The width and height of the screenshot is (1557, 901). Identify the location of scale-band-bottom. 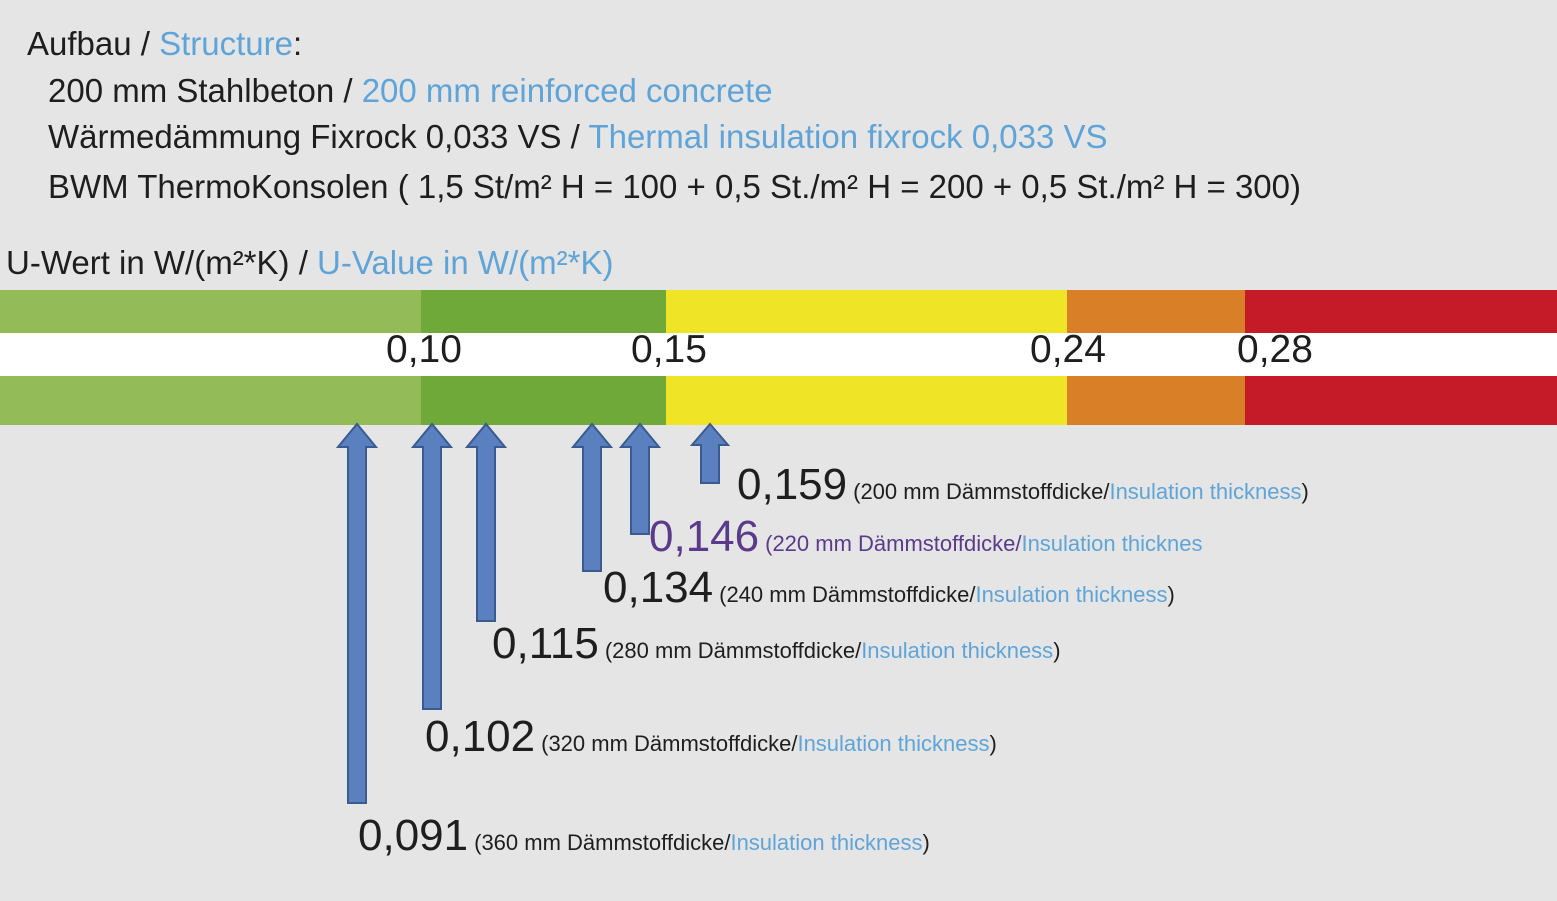
(778, 400).